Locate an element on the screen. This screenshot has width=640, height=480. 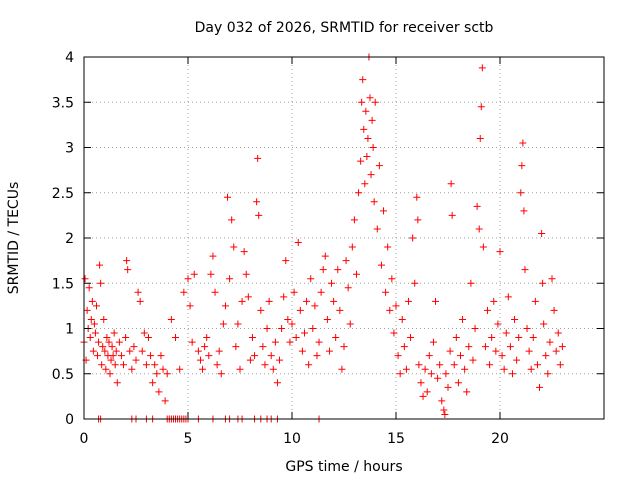
x-axis-label: GPS time / hours is located at coordinates (343, 467).